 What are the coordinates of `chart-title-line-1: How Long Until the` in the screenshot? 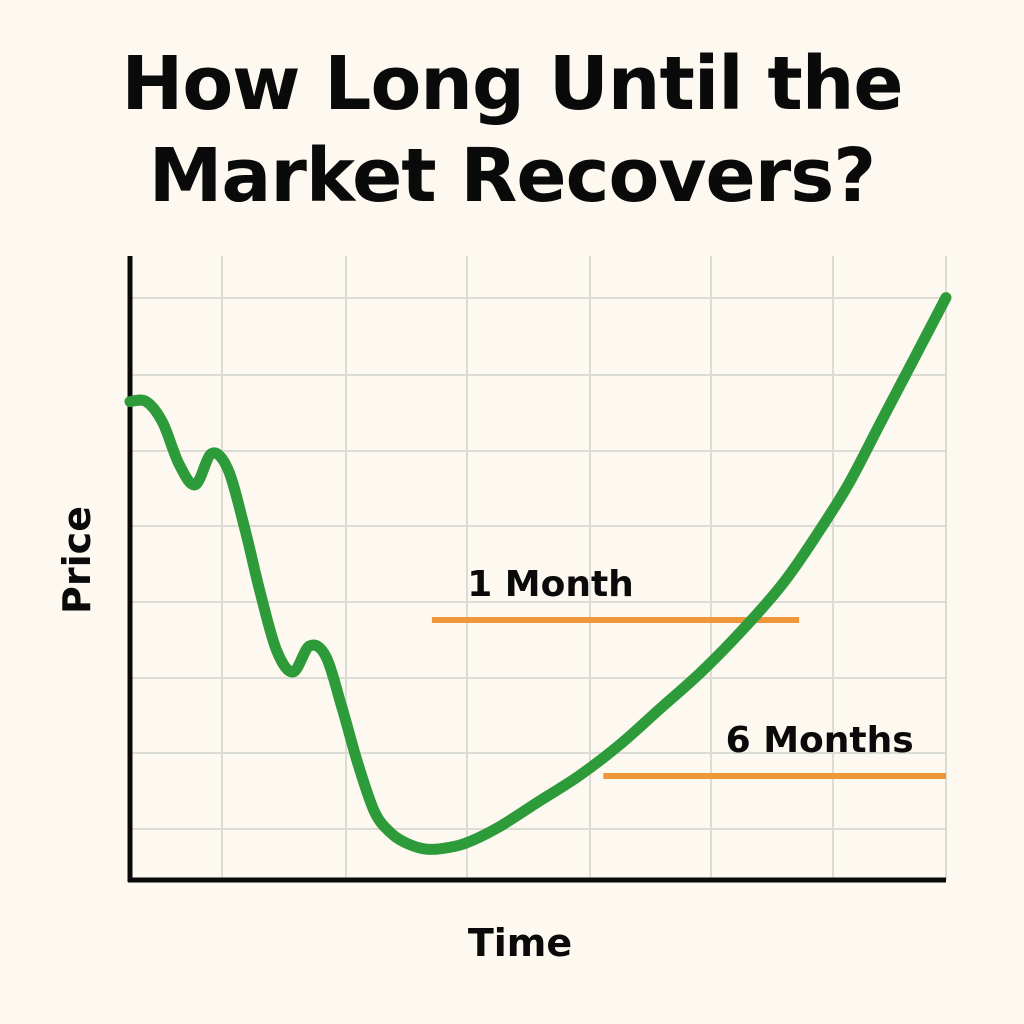 It's located at (512, 84).